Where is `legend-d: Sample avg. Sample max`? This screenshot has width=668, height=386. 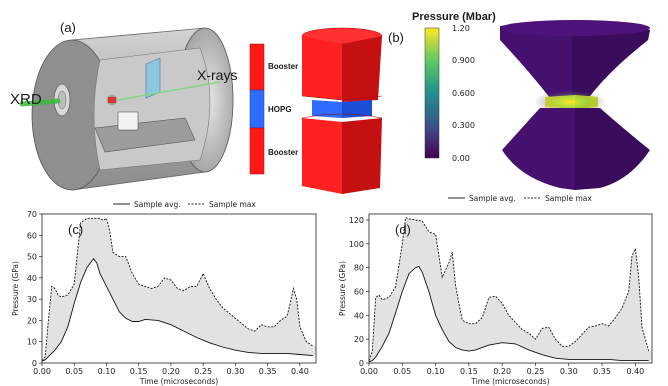 legend-d: Sample avg. Sample max is located at coordinates (520, 198).